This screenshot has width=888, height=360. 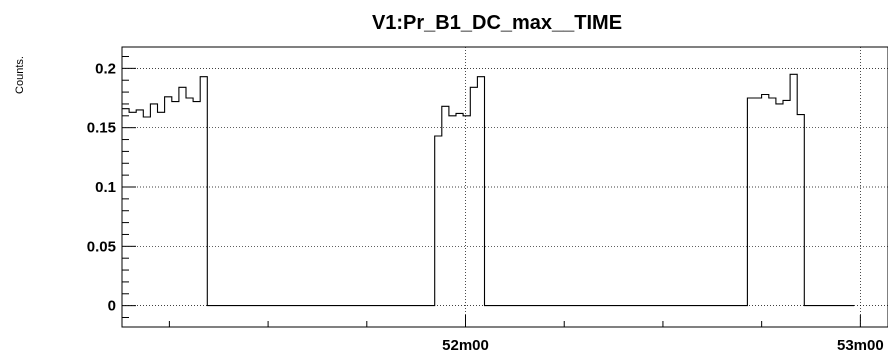 What do you see at coordinates (105, 68) in the screenshot?
I see `y-tick-label: 0.2` at bounding box center [105, 68].